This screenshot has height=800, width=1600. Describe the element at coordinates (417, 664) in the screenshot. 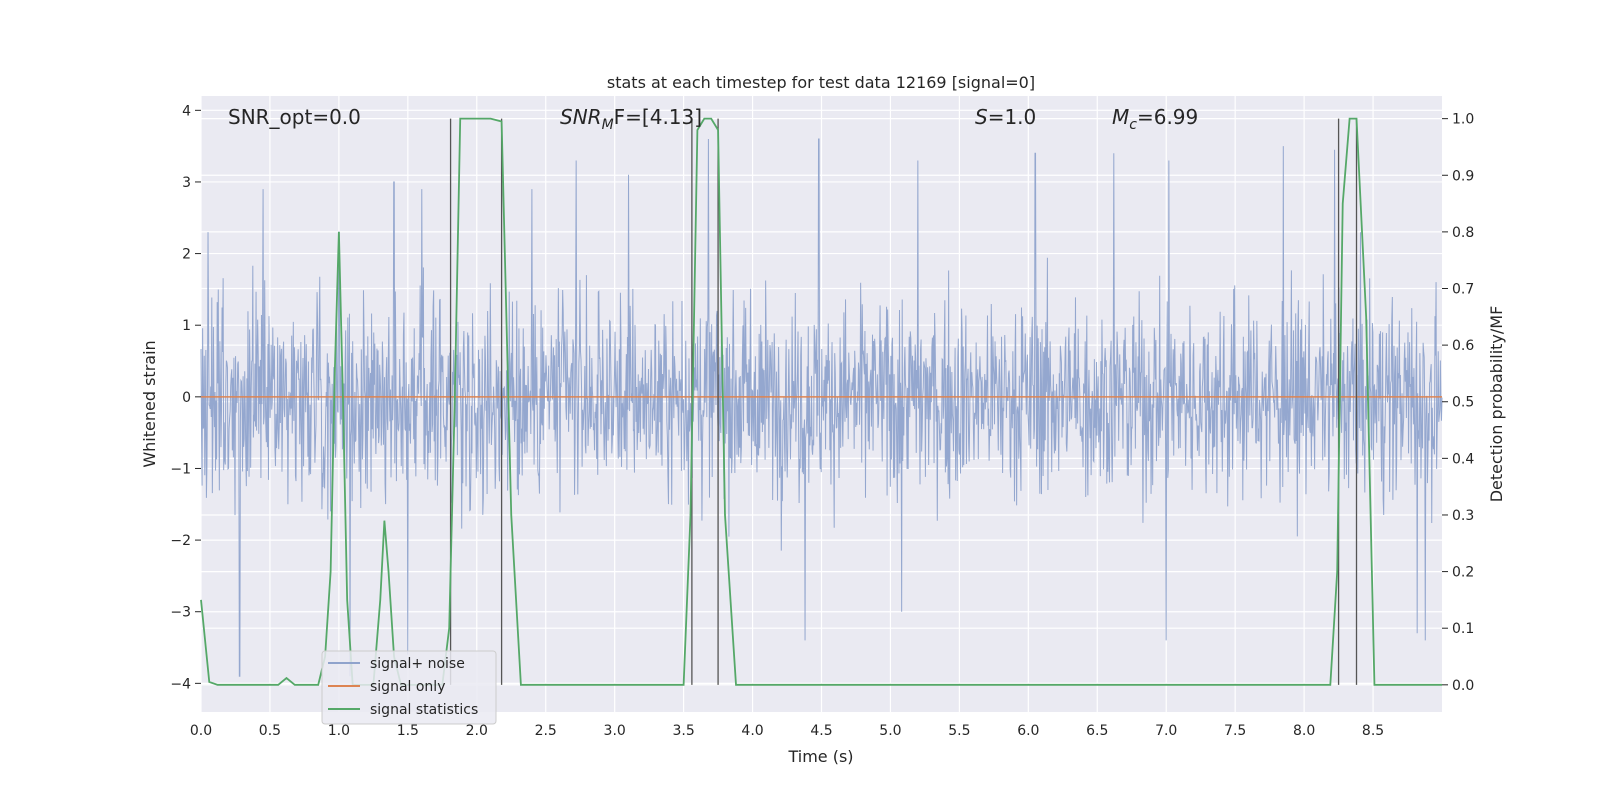

I see `legend-label-noise: signal+ noise` at that location.